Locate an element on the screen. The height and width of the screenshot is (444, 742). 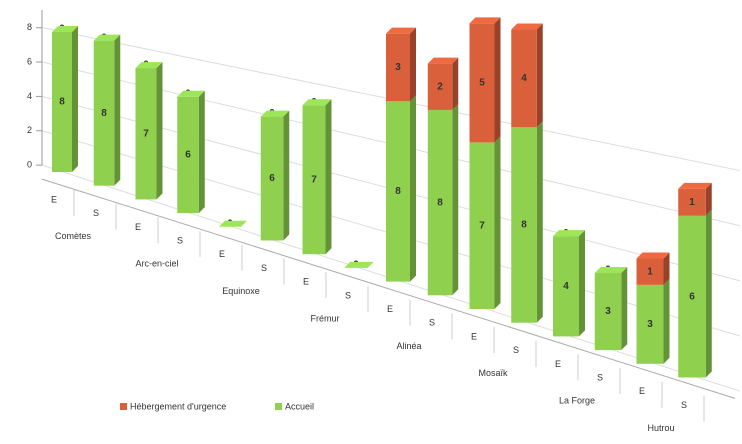
legend-label: Hébergement d'urgence is located at coordinates (178, 406).